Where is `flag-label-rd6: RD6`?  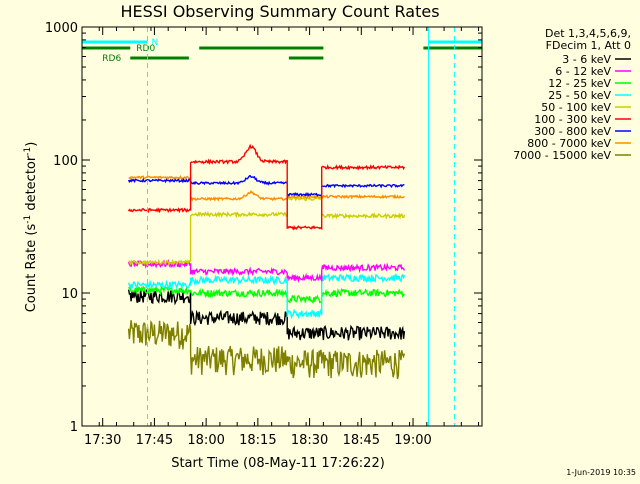 flag-label-rd6: RD6 is located at coordinates (111, 59).